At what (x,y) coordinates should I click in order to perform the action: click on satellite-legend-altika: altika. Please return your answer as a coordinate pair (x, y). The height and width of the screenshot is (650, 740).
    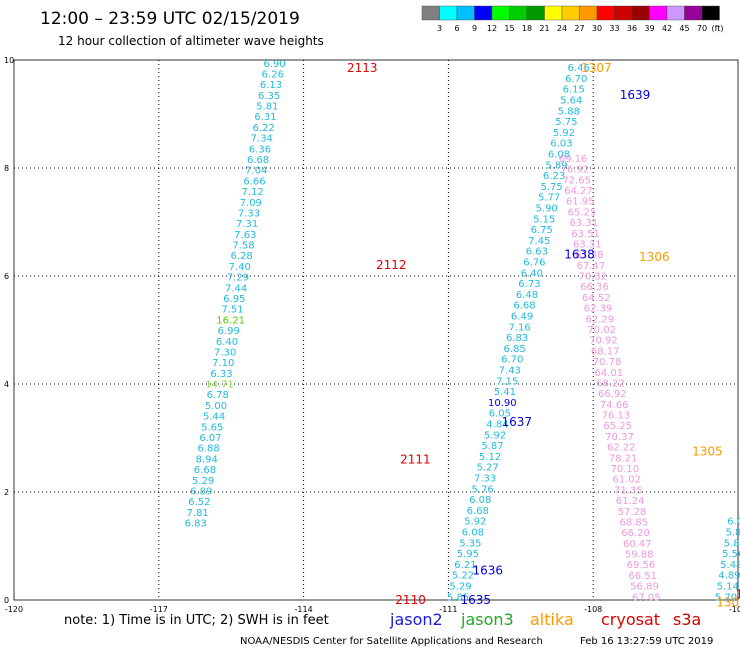
    Looking at the image, I should click on (552, 619).